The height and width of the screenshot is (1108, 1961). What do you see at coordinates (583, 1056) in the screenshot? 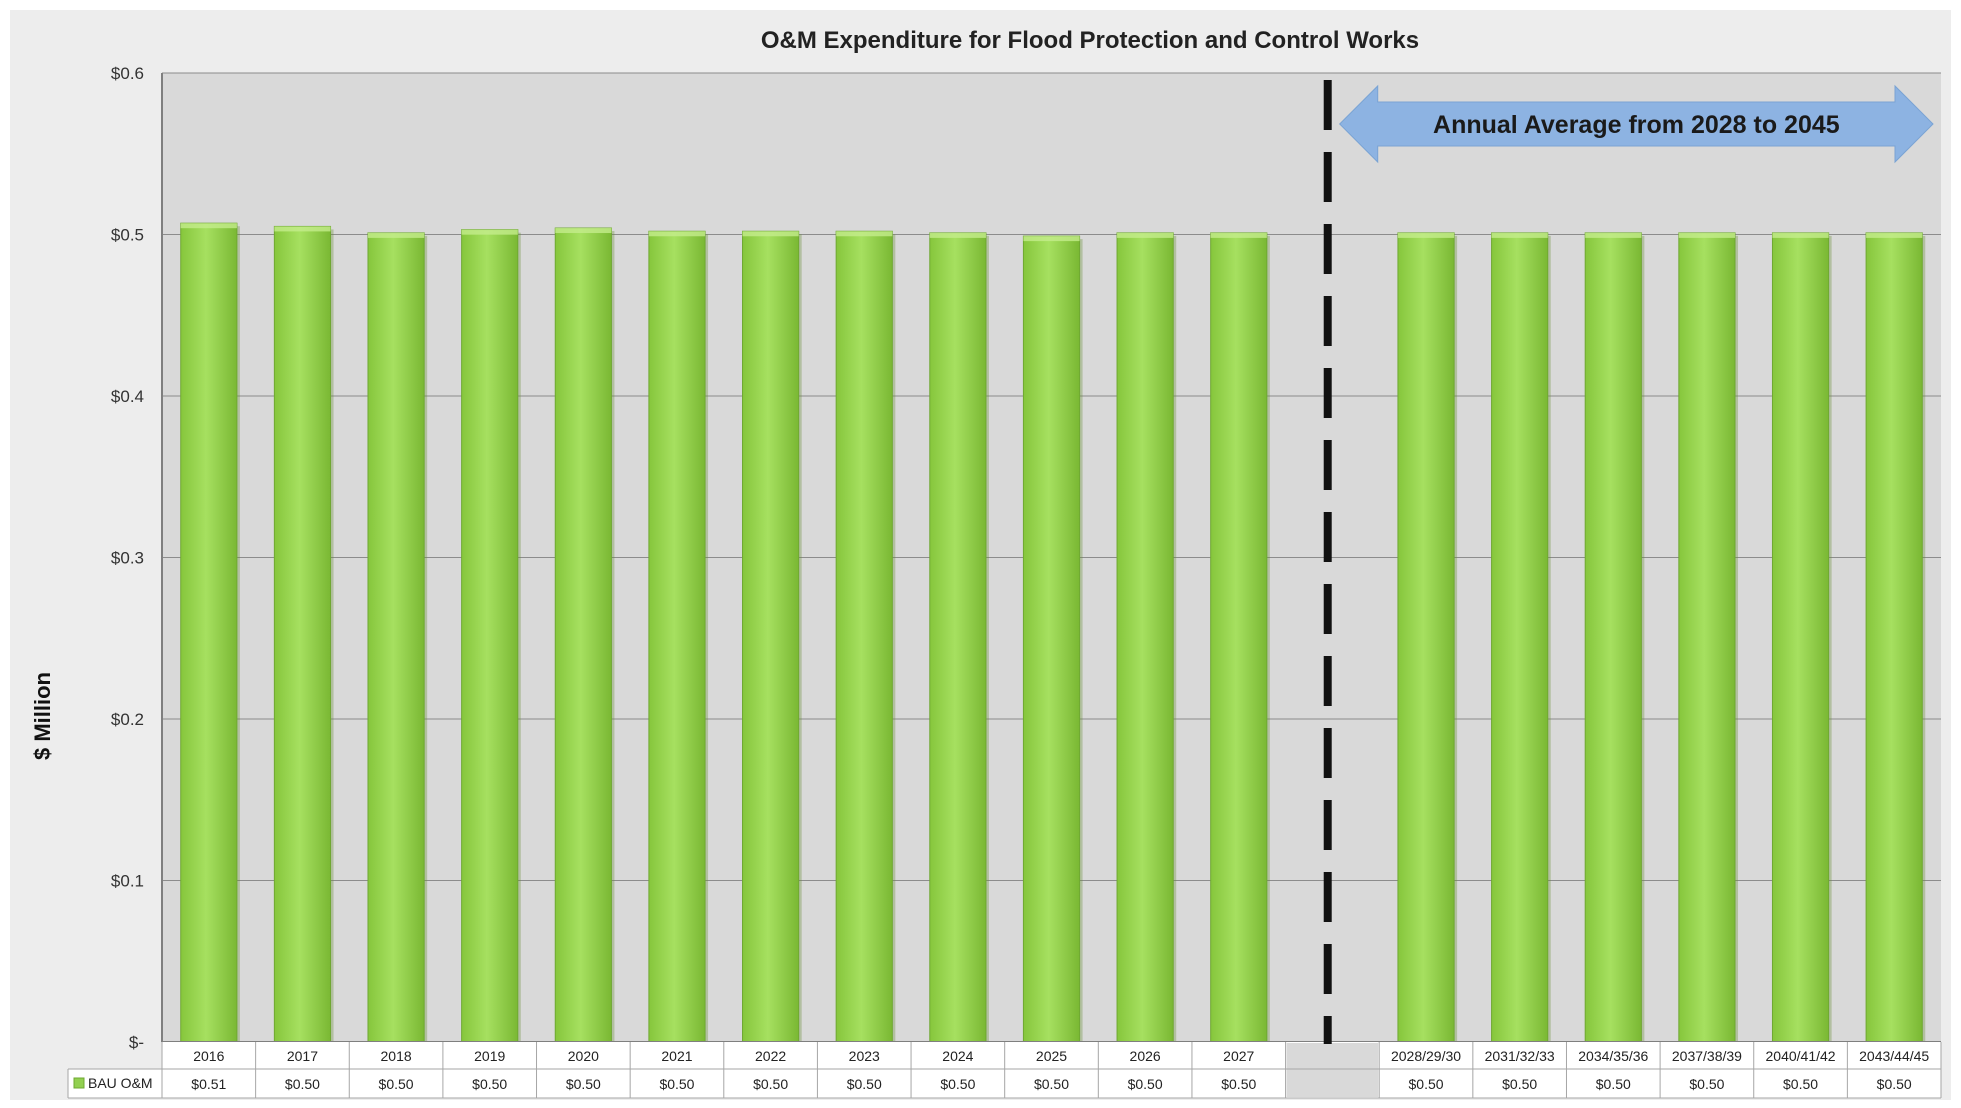
I see `x-tick-label: 2020` at bounding box center [583, 1056].